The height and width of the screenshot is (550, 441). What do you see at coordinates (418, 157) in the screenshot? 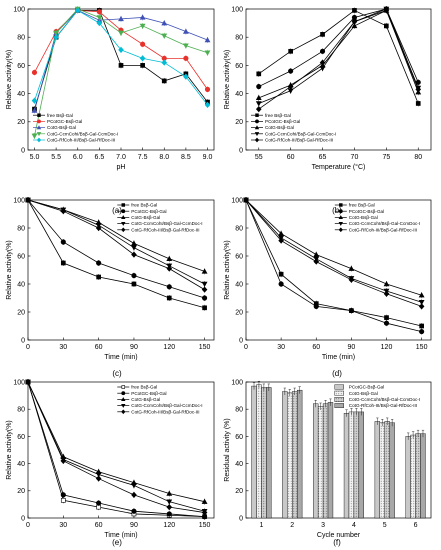
I see `x-tick-label: 80` at bounding box center [418, 157].